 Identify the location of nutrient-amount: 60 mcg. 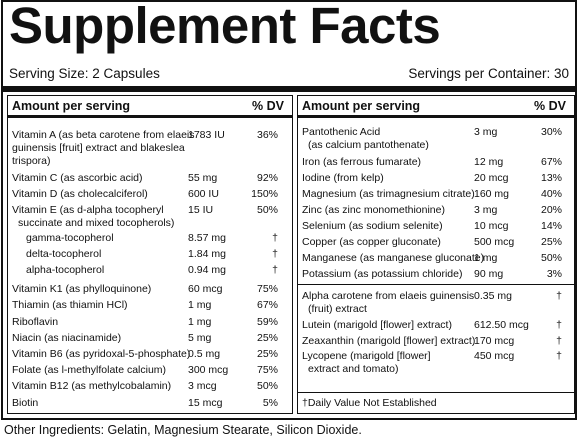
(205, 289).